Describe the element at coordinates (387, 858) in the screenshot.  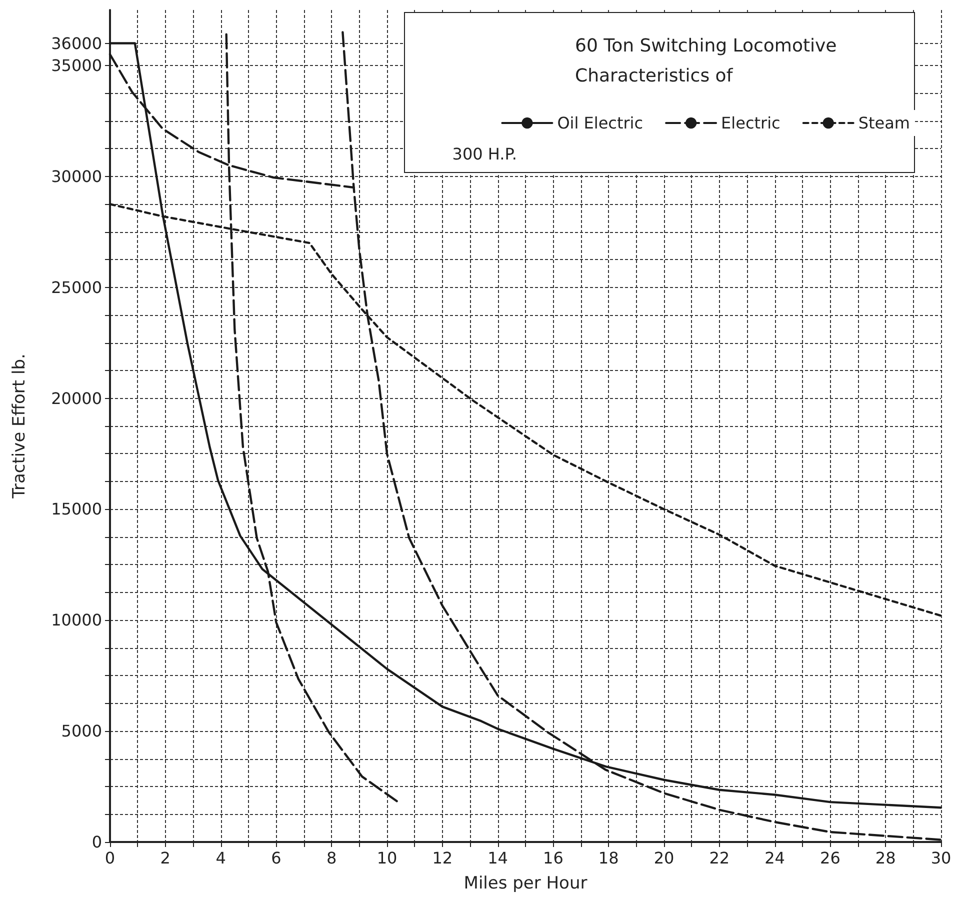
I see `x-tick-label: 10` at that location.